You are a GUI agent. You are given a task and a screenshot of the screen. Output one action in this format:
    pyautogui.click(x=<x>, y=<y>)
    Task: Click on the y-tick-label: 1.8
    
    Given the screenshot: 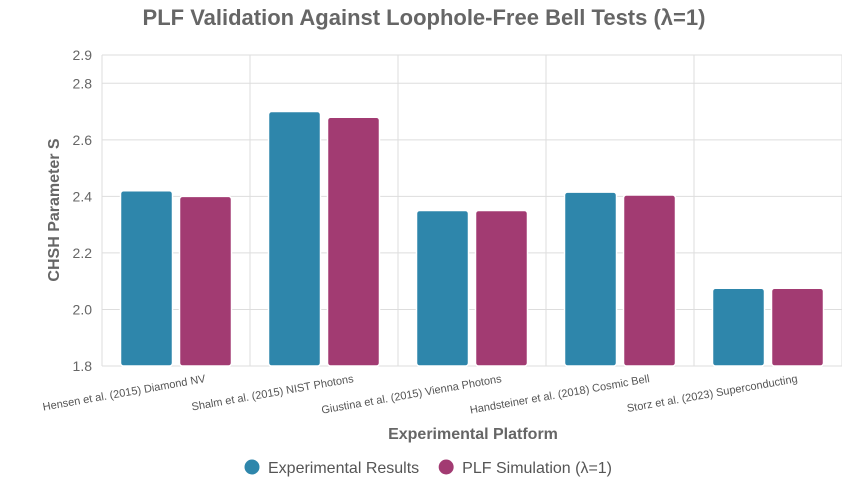 What is the action you would take?
    pyautogui.click(x=83, y=366)
    